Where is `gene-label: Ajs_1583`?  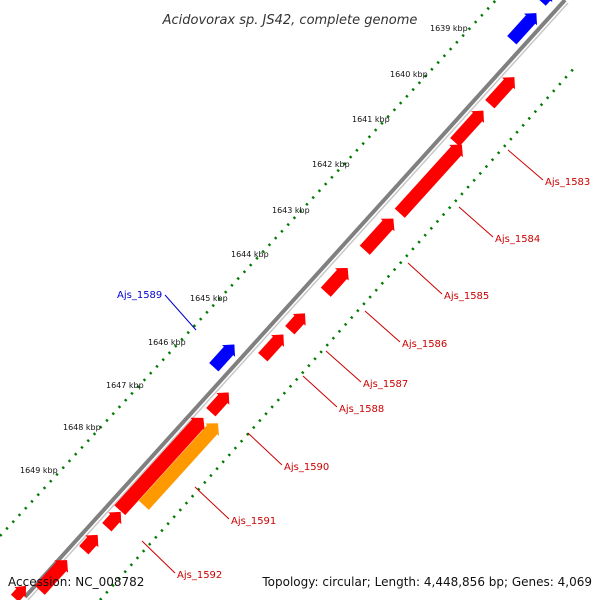
gene-label: Ajs_1583 is located at coordinates (567, 182).